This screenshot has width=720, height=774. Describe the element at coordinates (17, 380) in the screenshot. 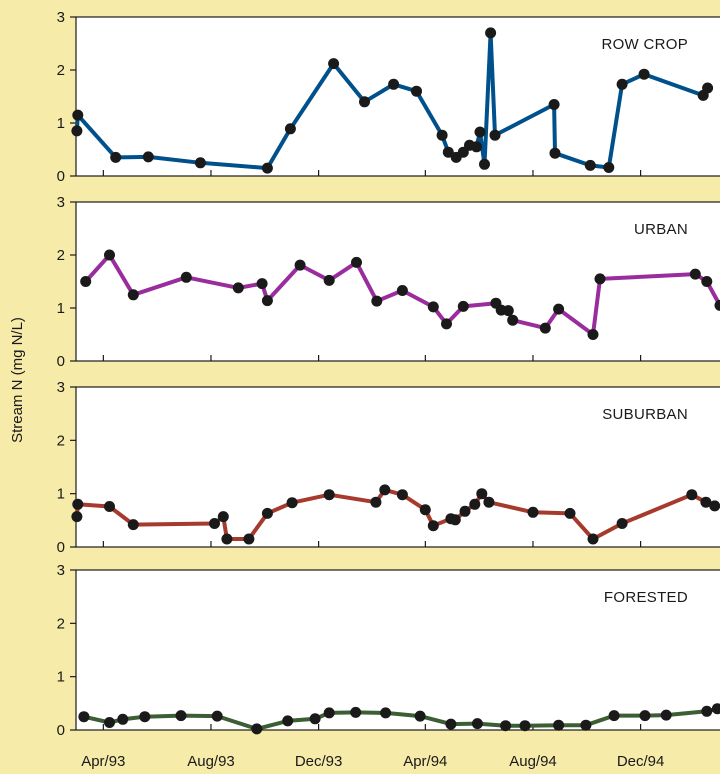

I see `y-axis-title: Stream N (mg N/L)` at that location.